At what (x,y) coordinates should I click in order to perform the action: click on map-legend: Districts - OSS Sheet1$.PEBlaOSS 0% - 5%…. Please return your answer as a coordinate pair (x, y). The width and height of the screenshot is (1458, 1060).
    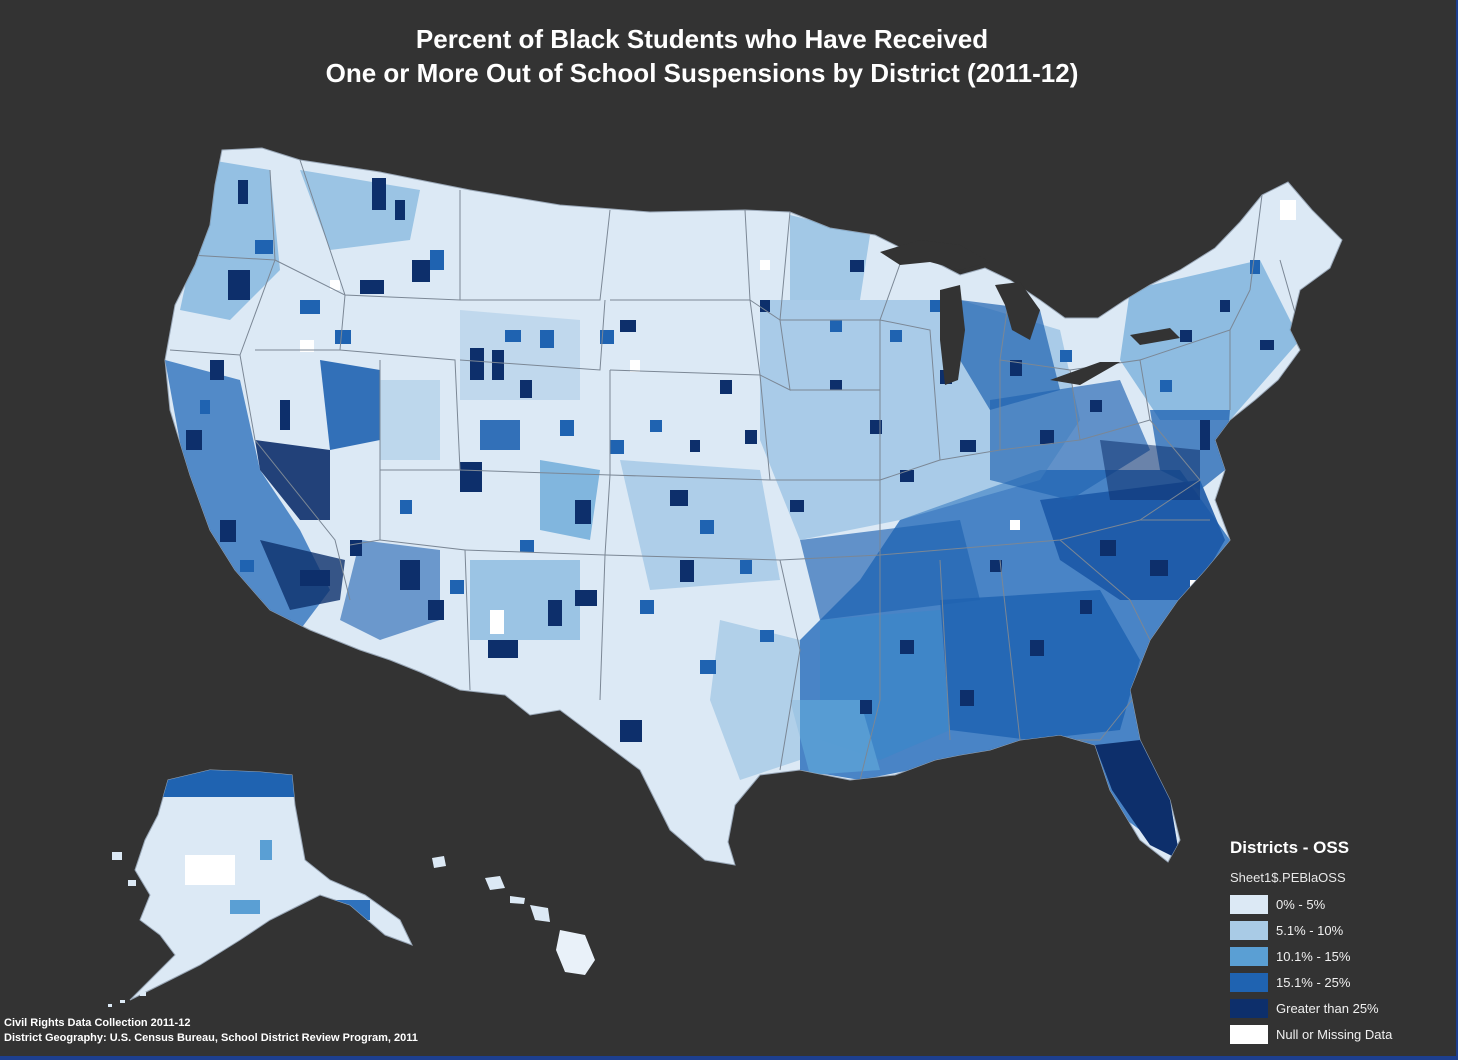
    Looking at the image, I should click on (1340, 942).